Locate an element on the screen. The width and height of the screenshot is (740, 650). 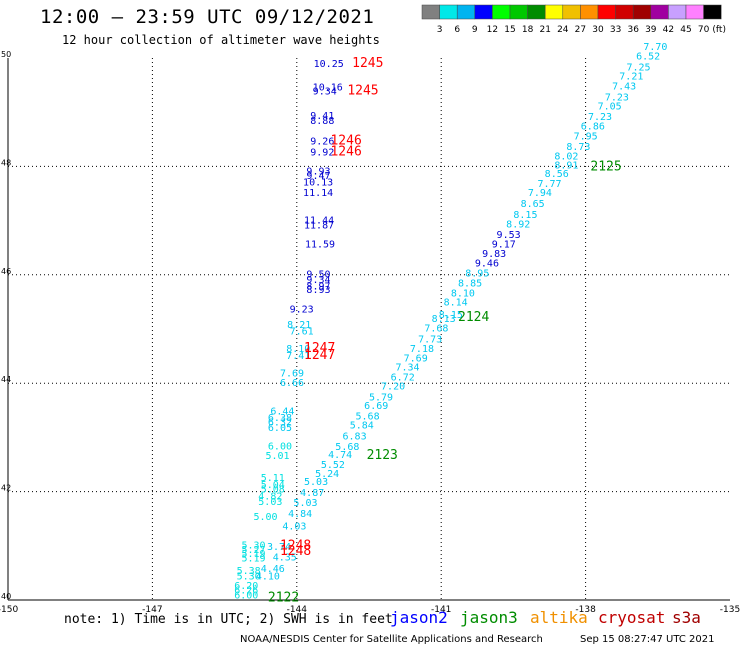
wave-height-label: 9.46 is located at coordinates (487, 264).